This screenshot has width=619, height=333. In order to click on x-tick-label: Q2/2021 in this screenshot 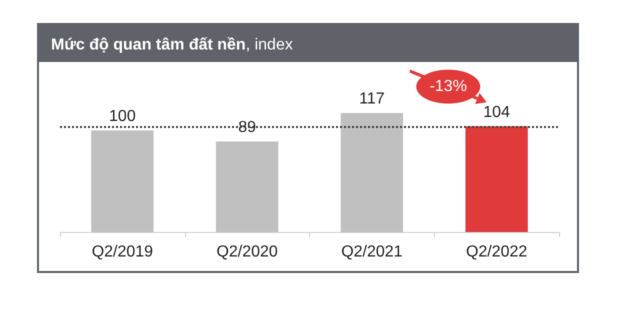, I will do `click(372, 252)`.